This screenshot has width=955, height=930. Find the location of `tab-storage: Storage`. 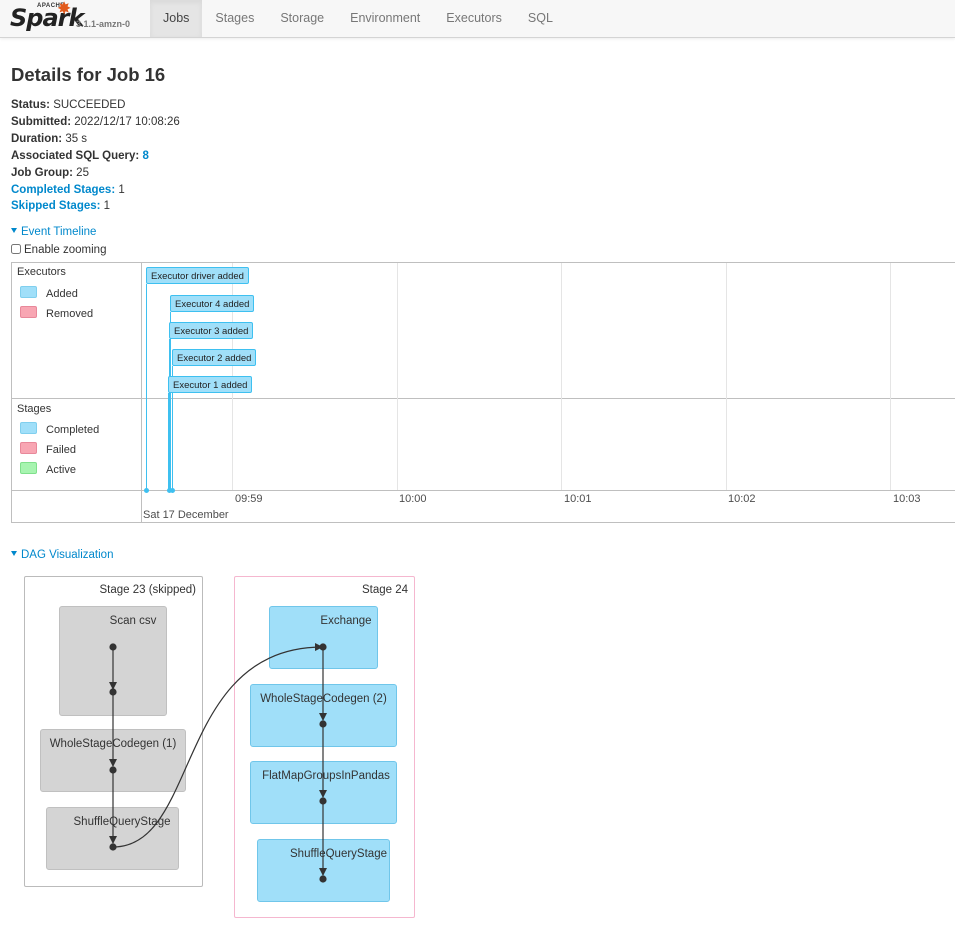

tab-storage: Storage is located at coordinates (302, 18).